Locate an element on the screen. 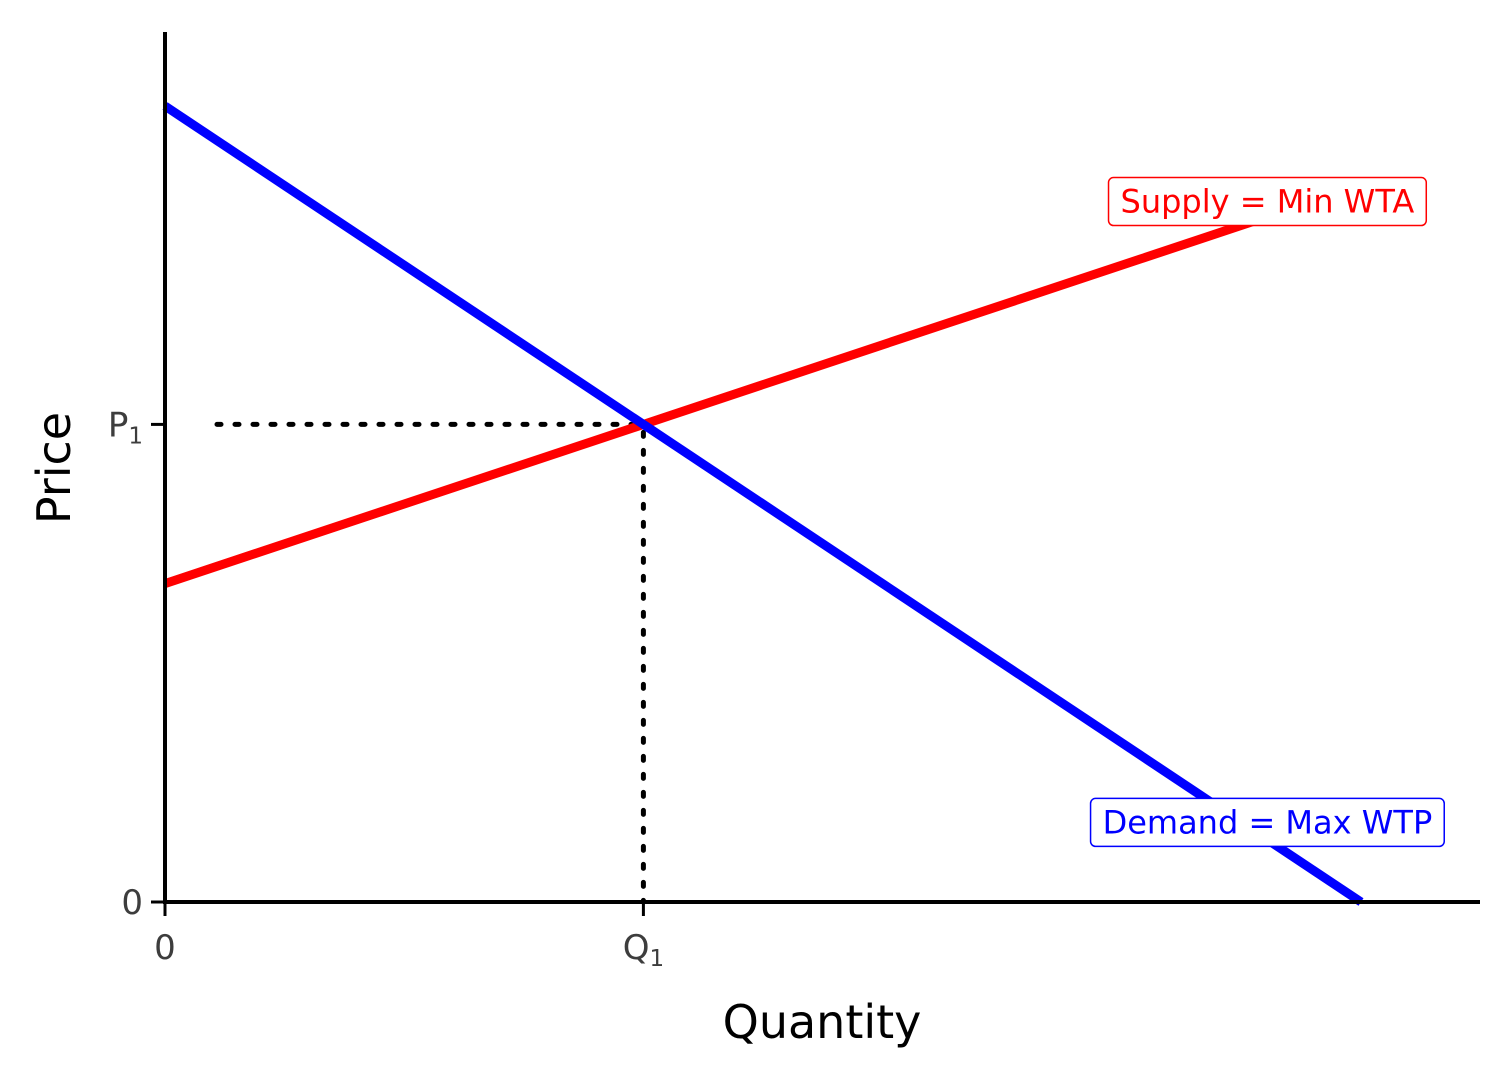 Image resolution: width=1512 pixels, height=1080 pixels. demand-label: Demand = Max WTP is located at coordinates (1267, 822).